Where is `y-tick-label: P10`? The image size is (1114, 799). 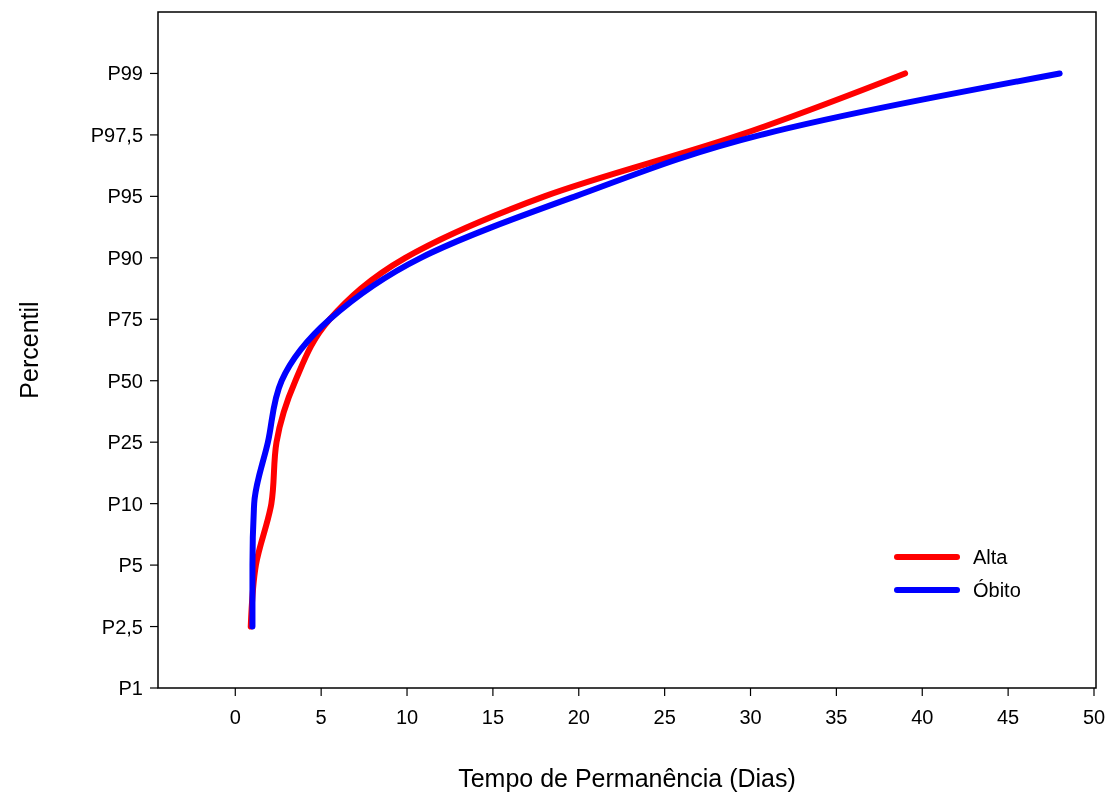 y-tick-label: P10 is located at coordinates (125, 503).